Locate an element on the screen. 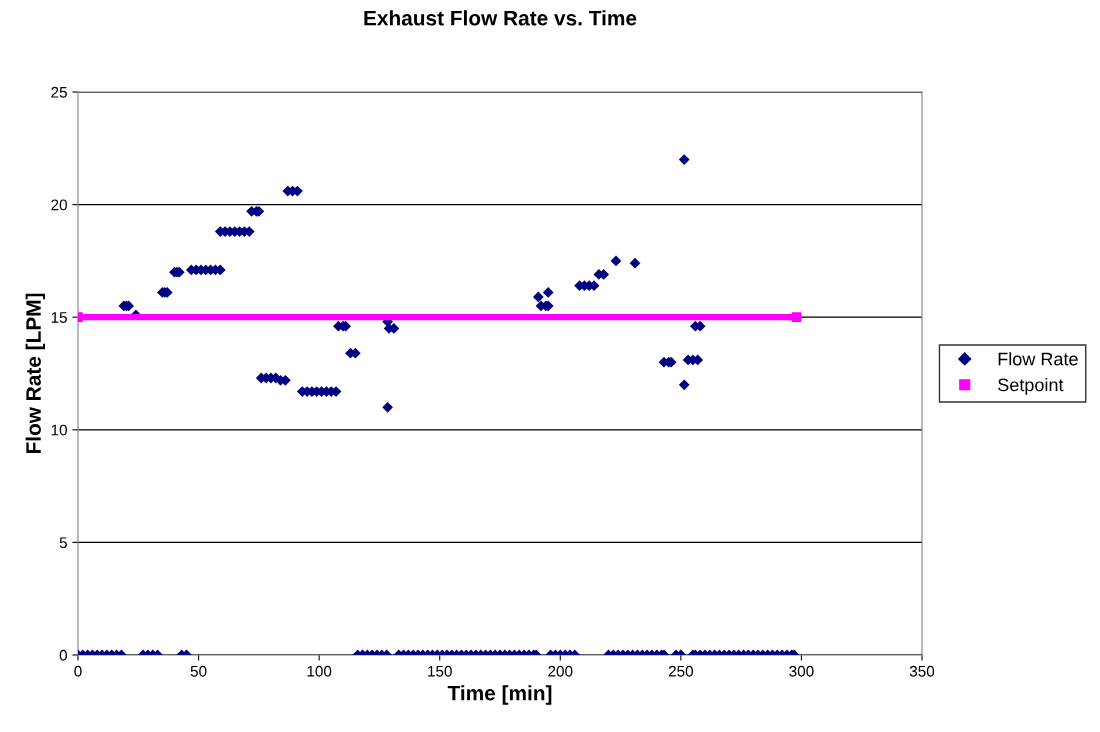 The image size is (1100, 732). y-tick-label: 15 is located at coordinates (59, 317).